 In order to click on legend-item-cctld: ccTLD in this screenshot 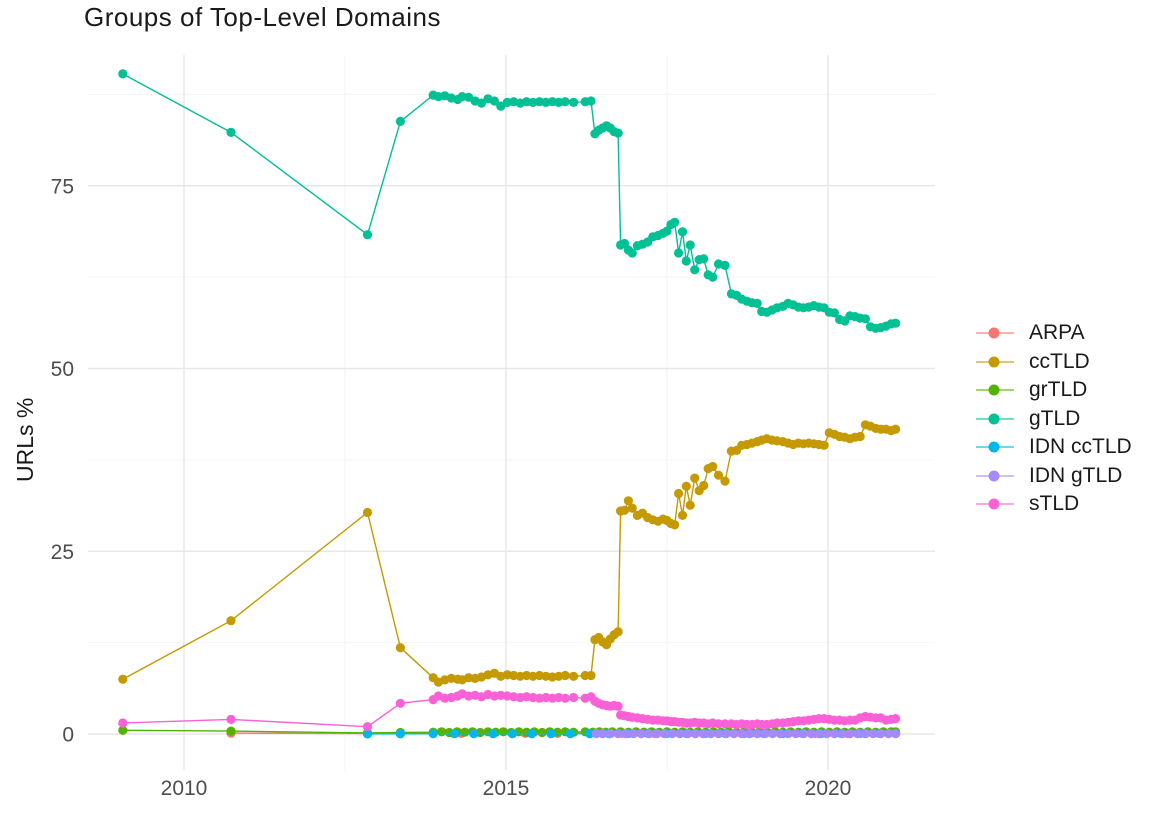, I will do `click(1054, 362)`.